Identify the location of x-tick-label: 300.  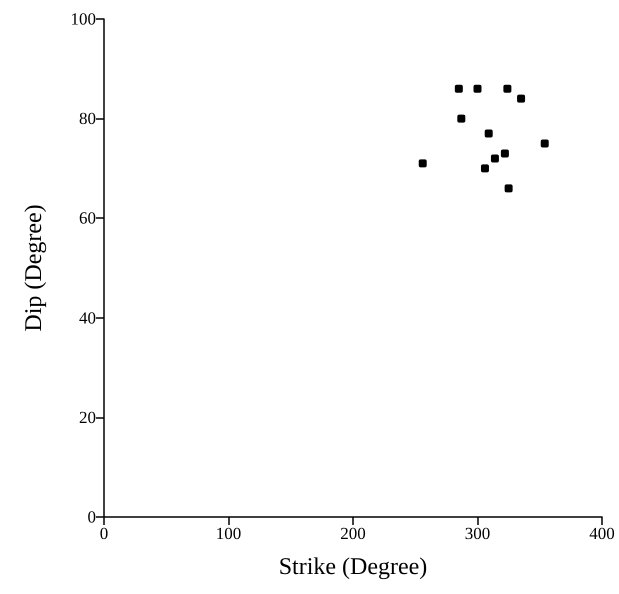
(477, 533).